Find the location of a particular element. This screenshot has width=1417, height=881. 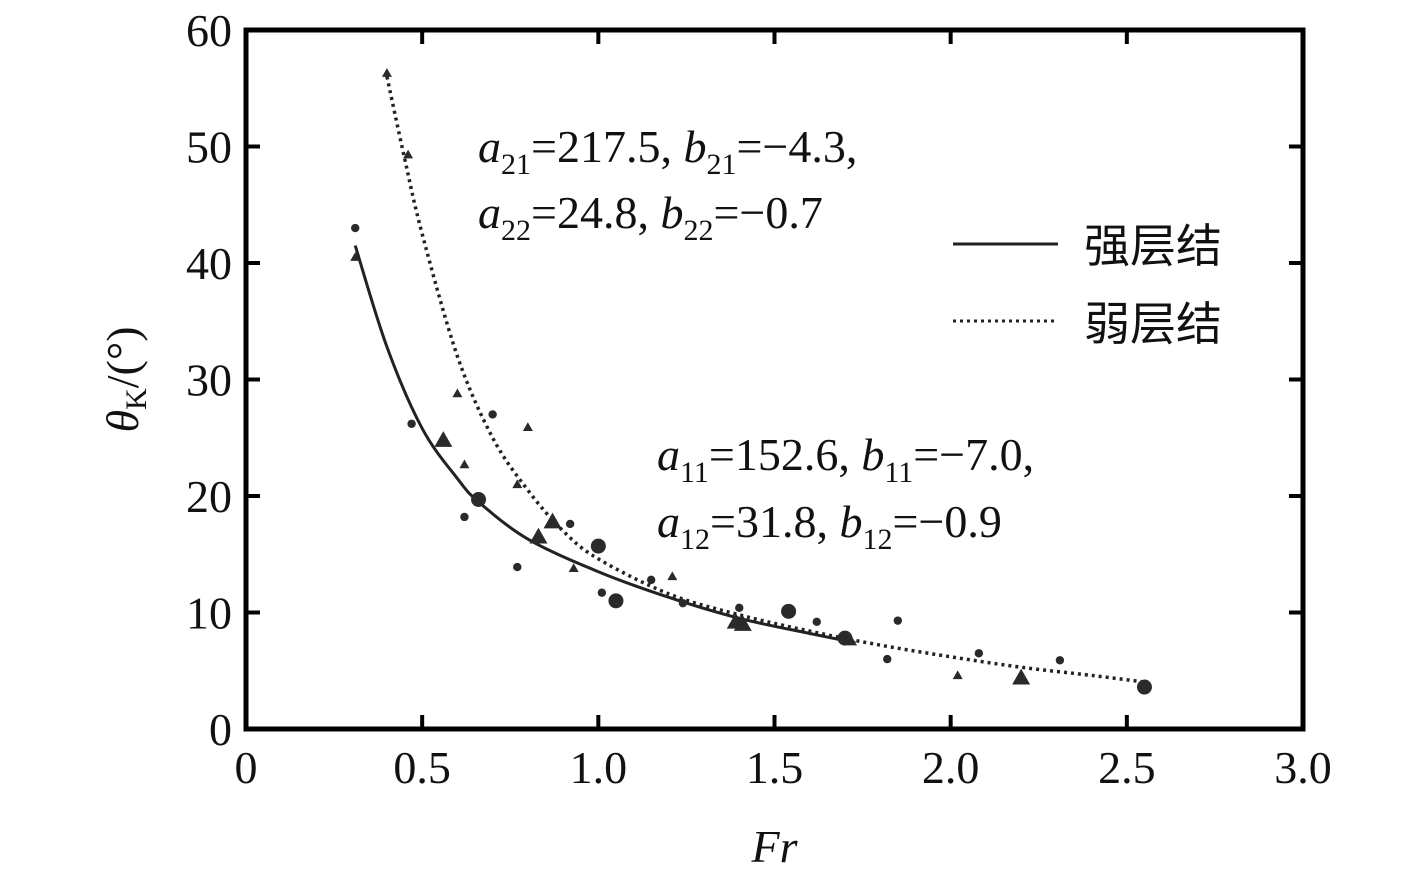

y-tick-label: 30 is located at coordinates (209, 380).